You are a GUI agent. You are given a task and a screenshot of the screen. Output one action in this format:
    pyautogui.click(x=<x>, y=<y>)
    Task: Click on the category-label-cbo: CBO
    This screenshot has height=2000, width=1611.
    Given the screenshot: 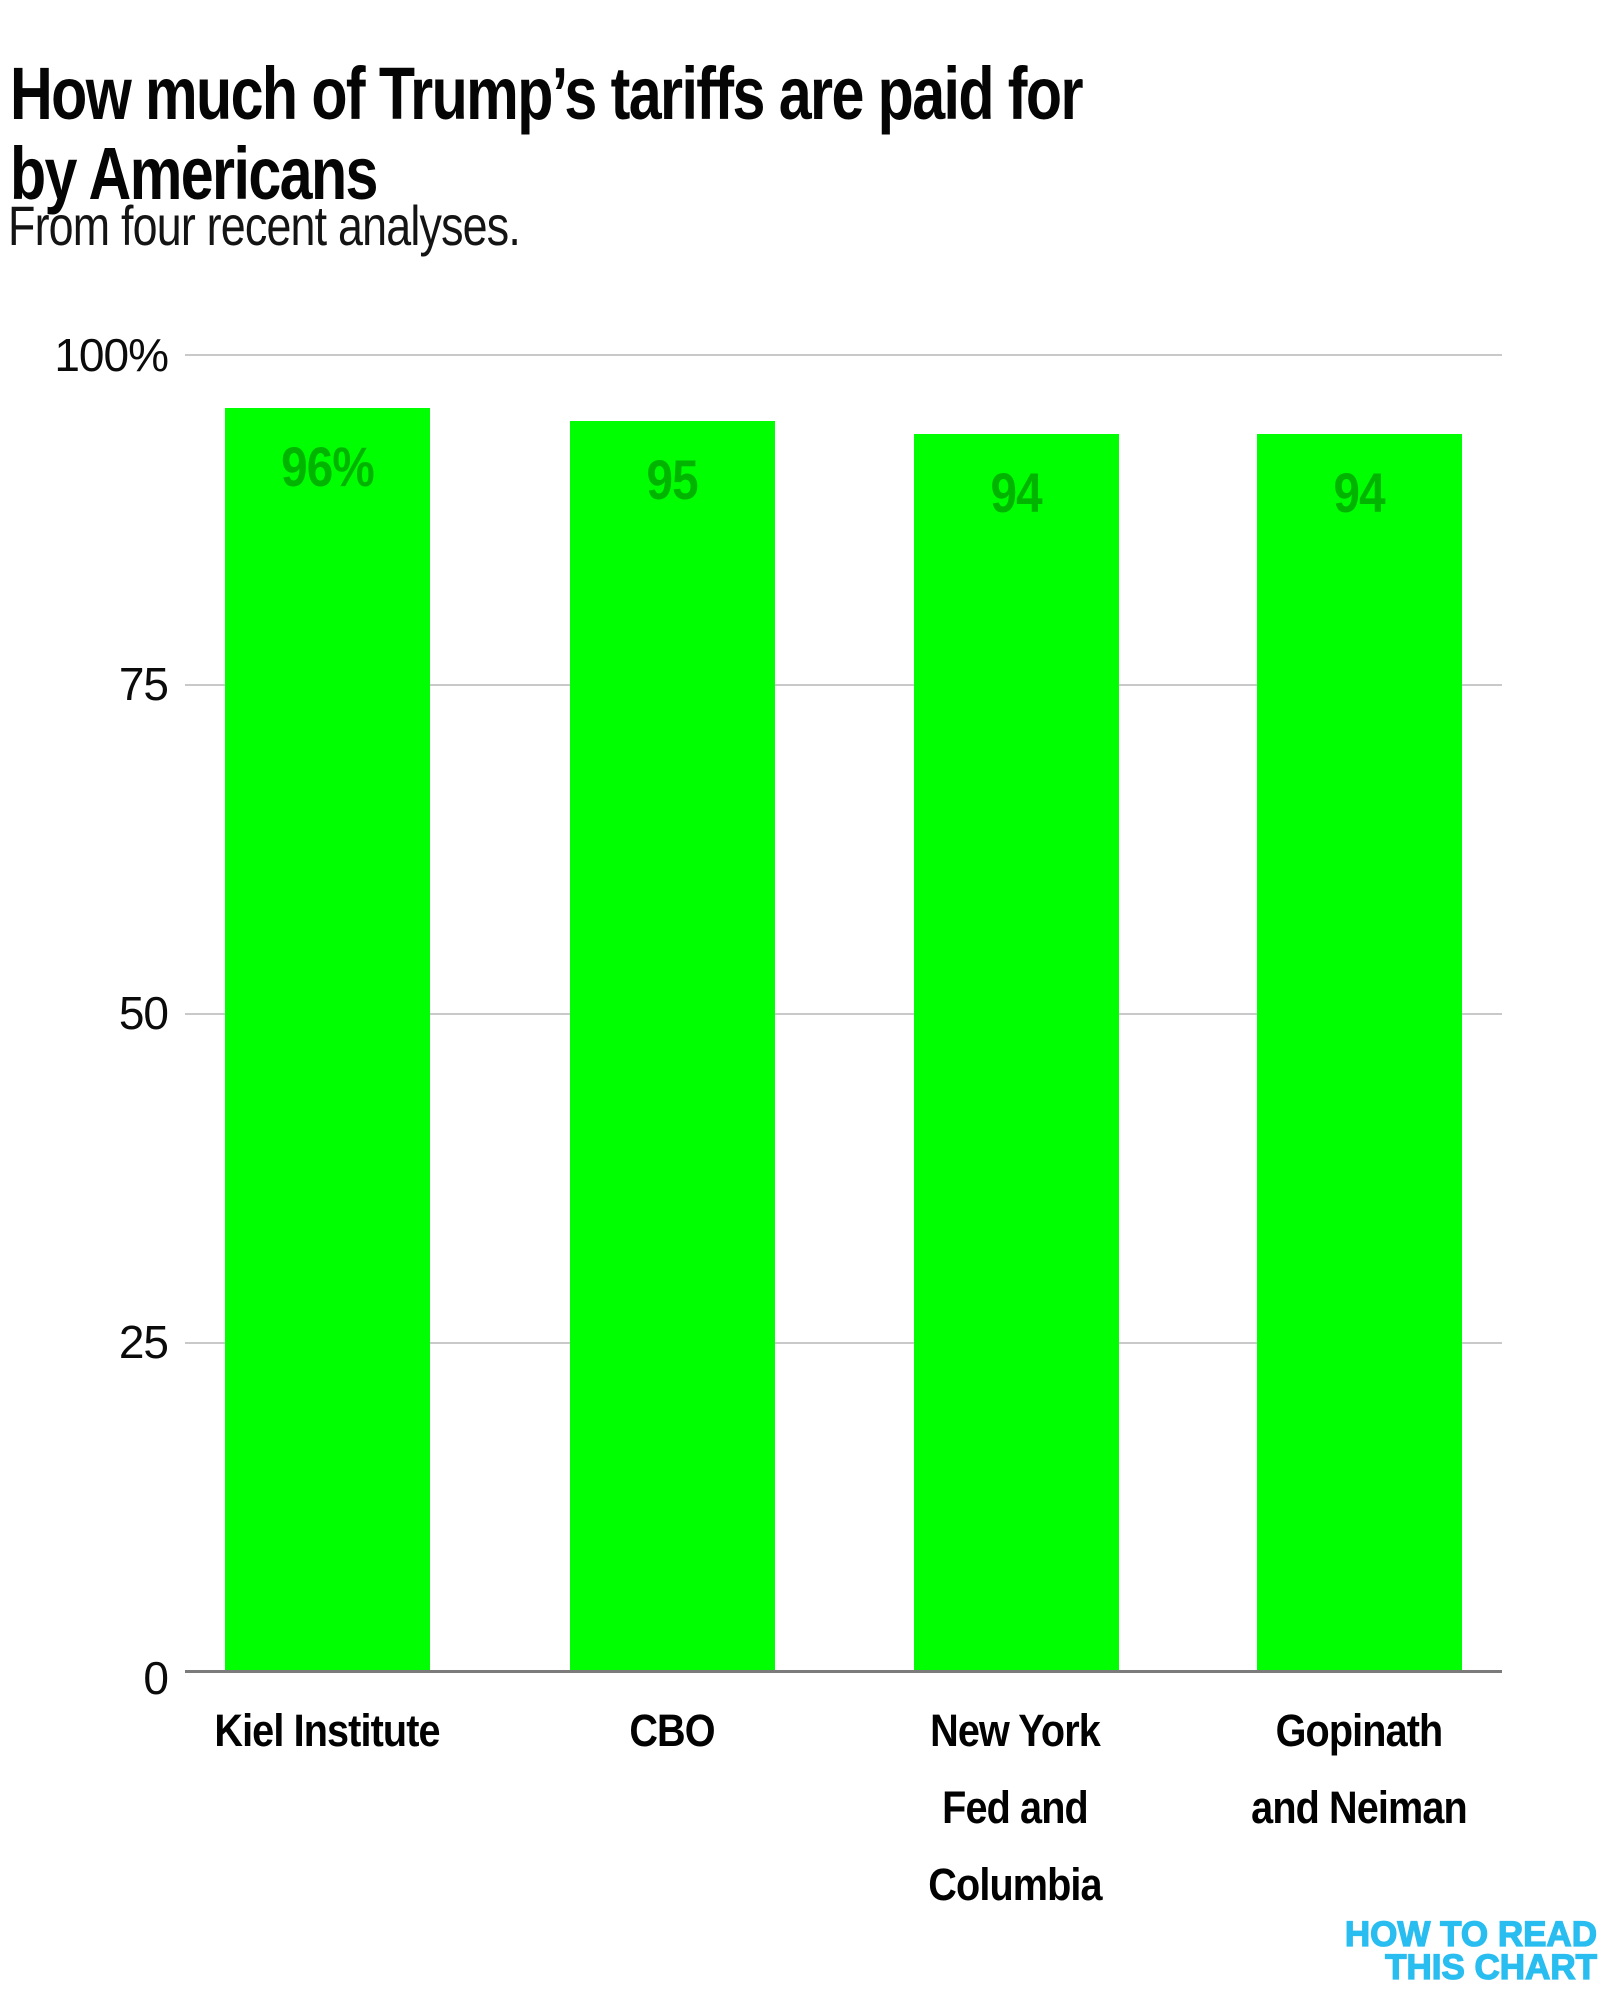 What is the action you would take?
    pyautogui.click(x=672, y=1730)
    